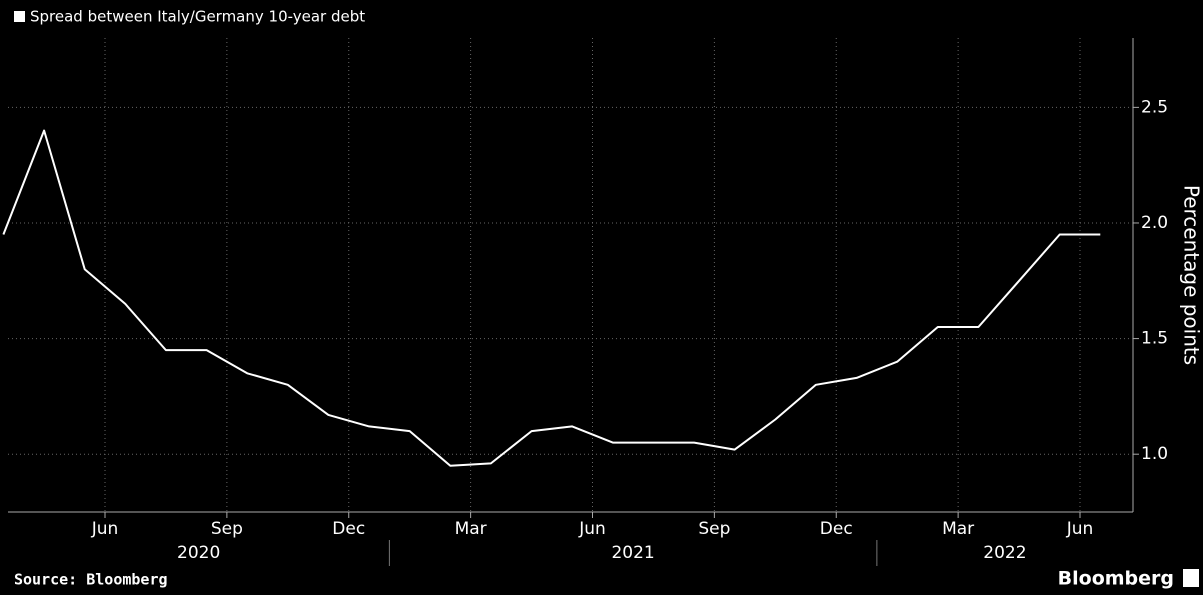 The height and width of the screenshot is (595, 1203). I want to click on y-tick-label: 1.5, so click(1154, 339).